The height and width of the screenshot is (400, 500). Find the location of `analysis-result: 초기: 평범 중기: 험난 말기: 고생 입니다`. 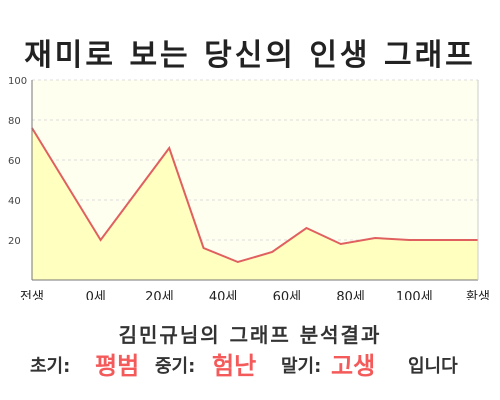

analysis-result: 초기: 평범 중기: 험난 말기: 고생 입니다 is located at coordinates (250, 364).